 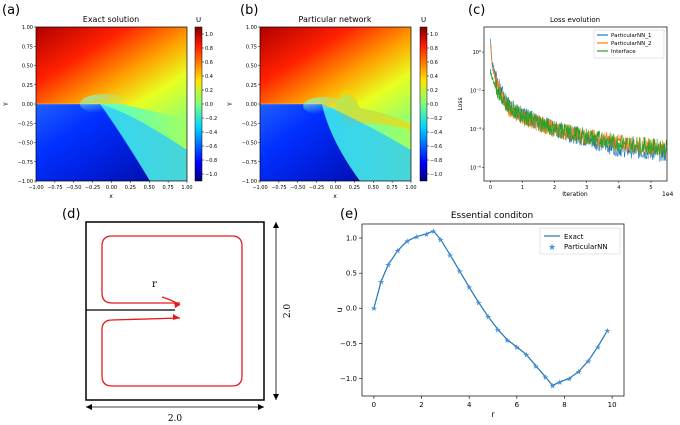 What do you see at coordinates (209, 105) in the screenshot?
I see `colorbar-tick-label: 0.0` at bounding box center [209, 105].